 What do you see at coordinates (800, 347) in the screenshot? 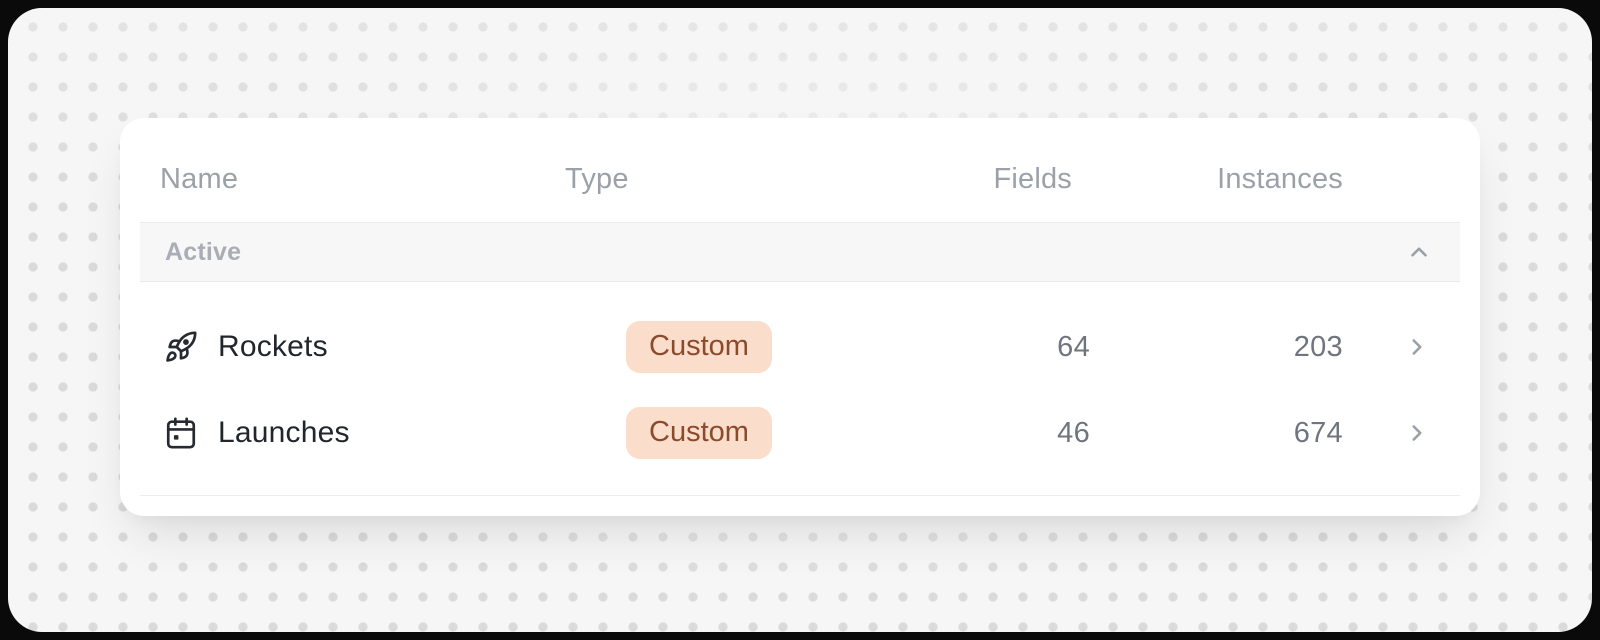
I see `table-row-rockets: Rockets Custom 64 203` at bounding box center [800, 347].